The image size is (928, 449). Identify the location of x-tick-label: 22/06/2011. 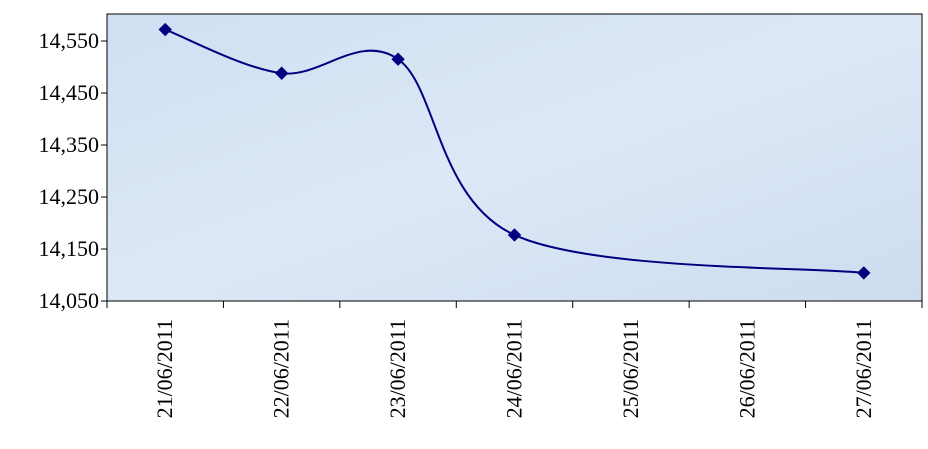
(281, 368).